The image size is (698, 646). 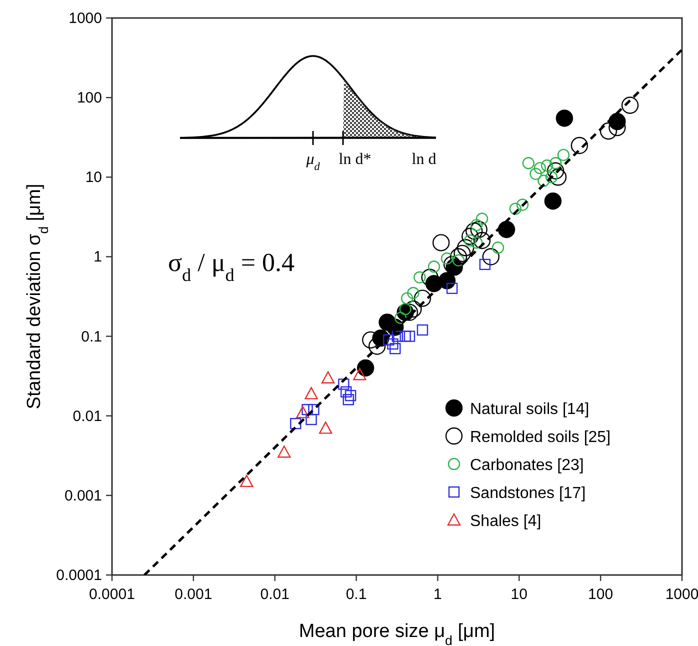 What do you see at coordinates (231, 266) in the screenshot?
I see `annotation: σ$_{d}$ / μ$_{d}$ = 0.4` at bounding box center [231, 266].